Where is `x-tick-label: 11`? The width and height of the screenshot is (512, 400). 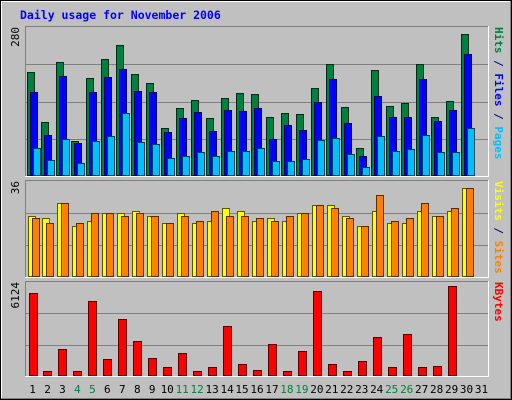 x-tick-label: 11 is located at coordinates (182, 389).